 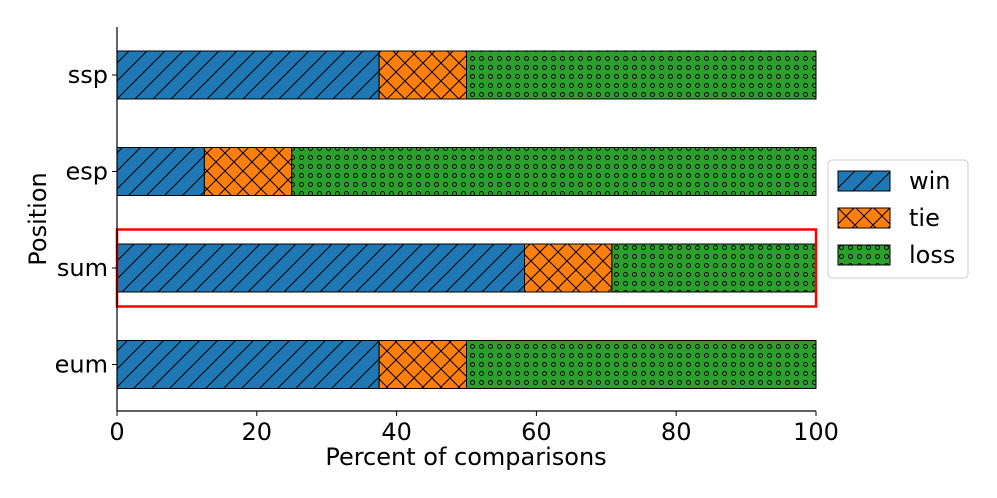 I want to click on x-tick-label-20: 20, so click(x=257, y=432).